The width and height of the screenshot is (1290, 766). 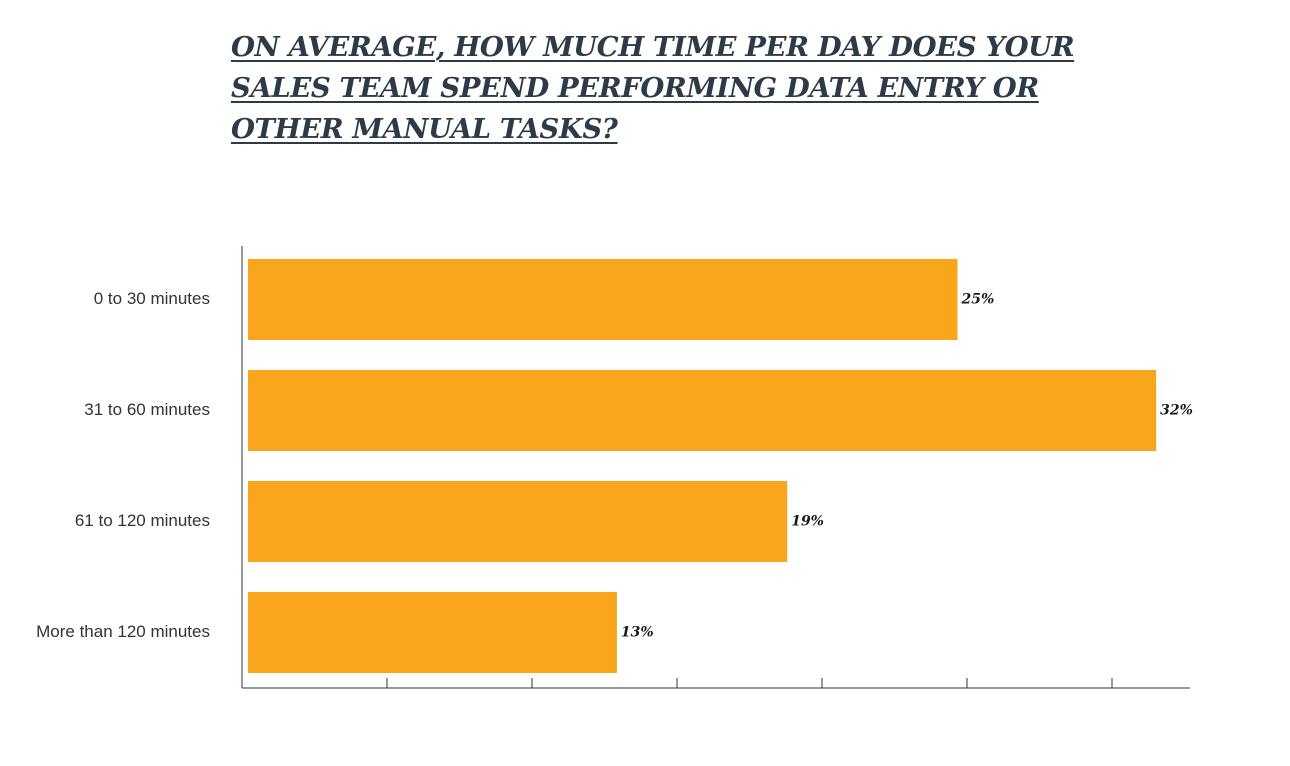 What do you see at coordinates (807, 522) in the screenshot?
I see `value-label: 19%` at bounding box center [807, 522].